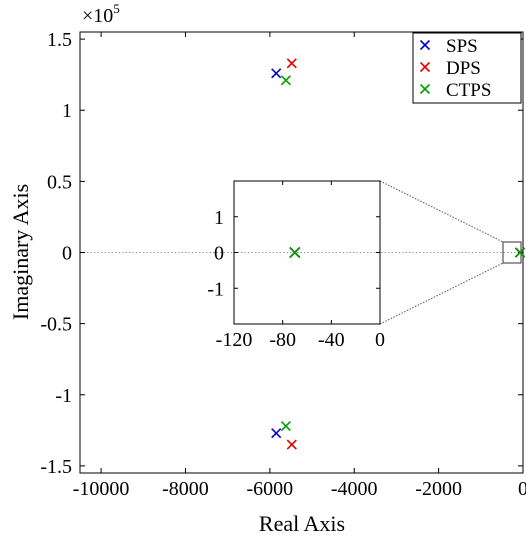 Image resolution: width=526 pixels, height=546 pixels. Describe the element at coordinates (219, 218) in the screenshot. I see `inset-y-tick-label: 1` at that location.